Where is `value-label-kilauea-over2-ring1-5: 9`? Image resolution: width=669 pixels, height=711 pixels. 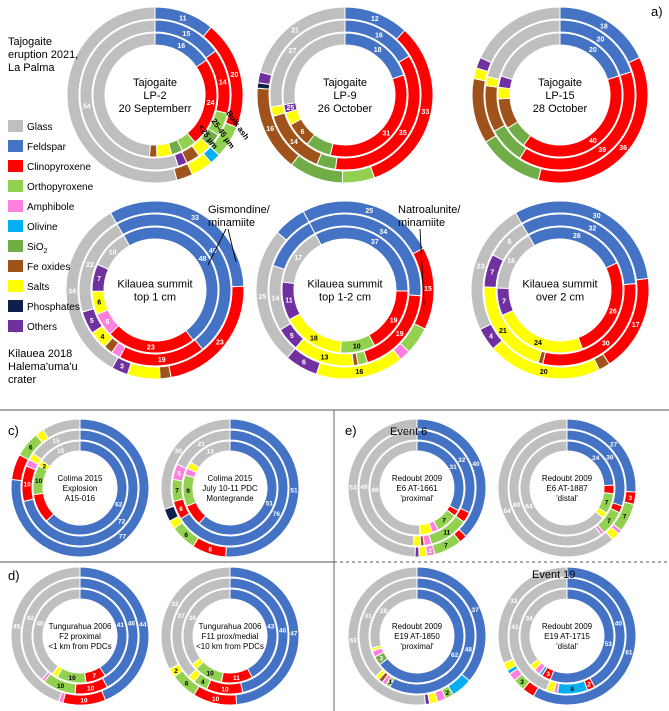
value-label-kilauea-over2-ring1-5: 9 is located at coordinates (510, 242).